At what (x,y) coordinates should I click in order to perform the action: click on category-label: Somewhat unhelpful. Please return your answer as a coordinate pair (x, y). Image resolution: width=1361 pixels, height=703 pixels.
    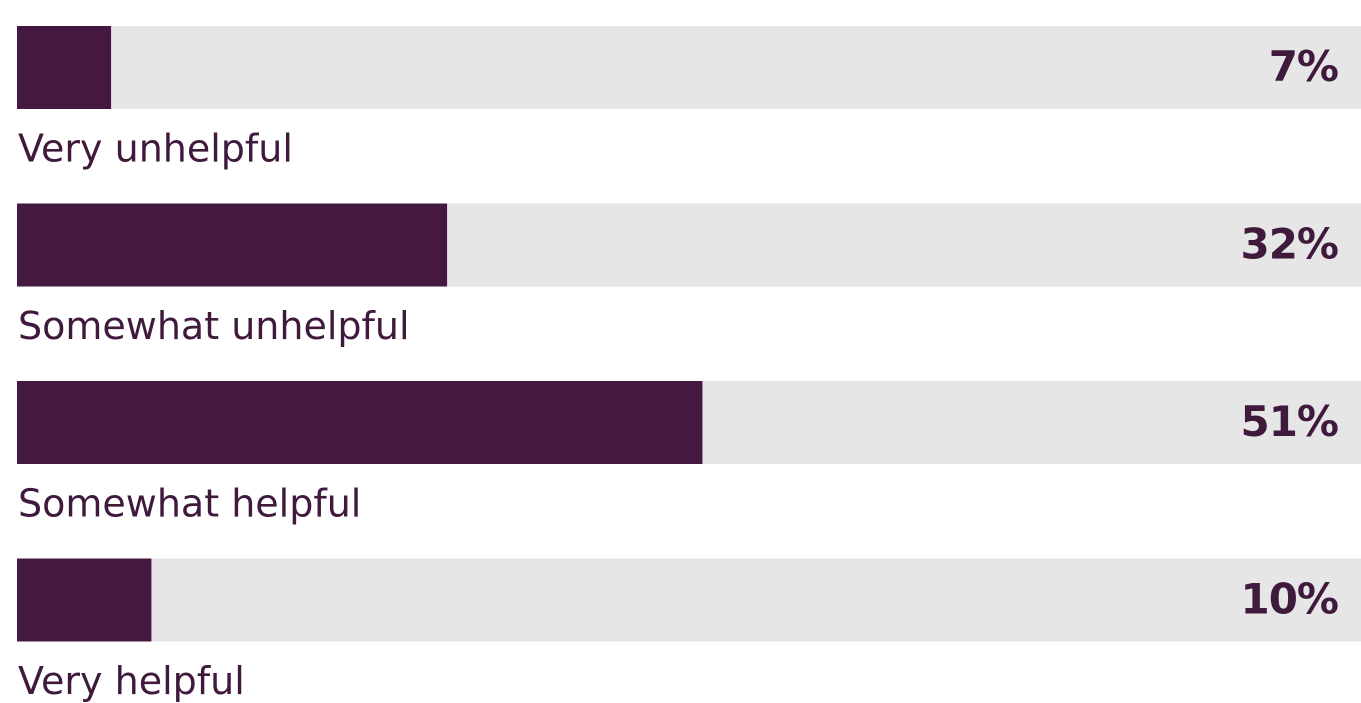
    Looking at the image, I should click on (214, 326).